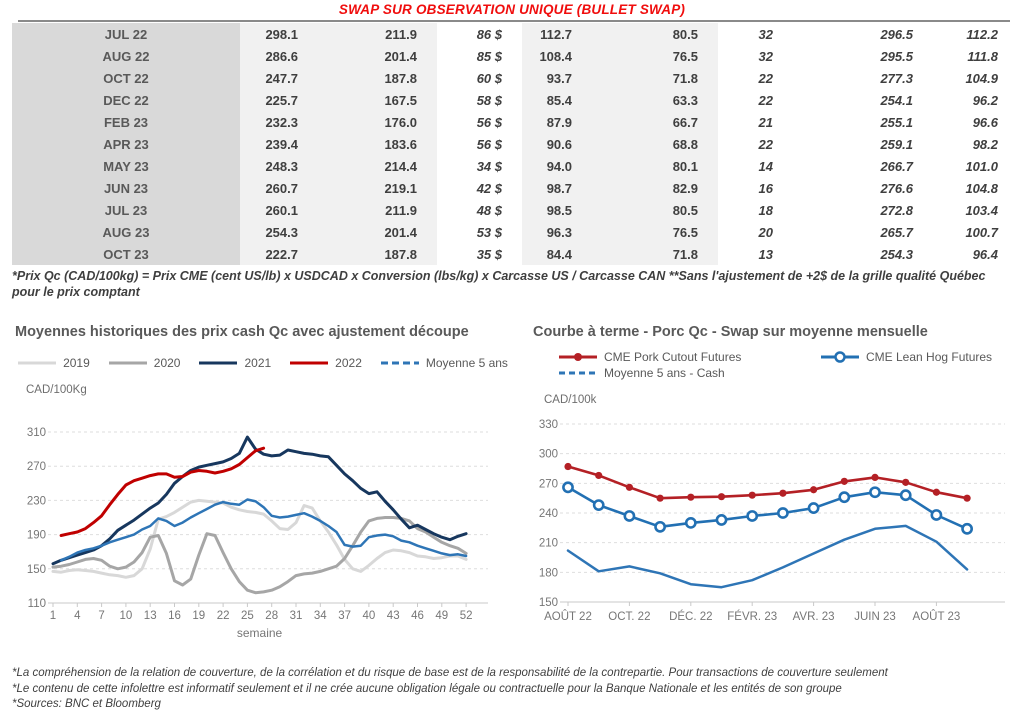 The width and height of the screenshot is (1024, 719). I want to click on table-cell: 222.7, so click(279, 254).